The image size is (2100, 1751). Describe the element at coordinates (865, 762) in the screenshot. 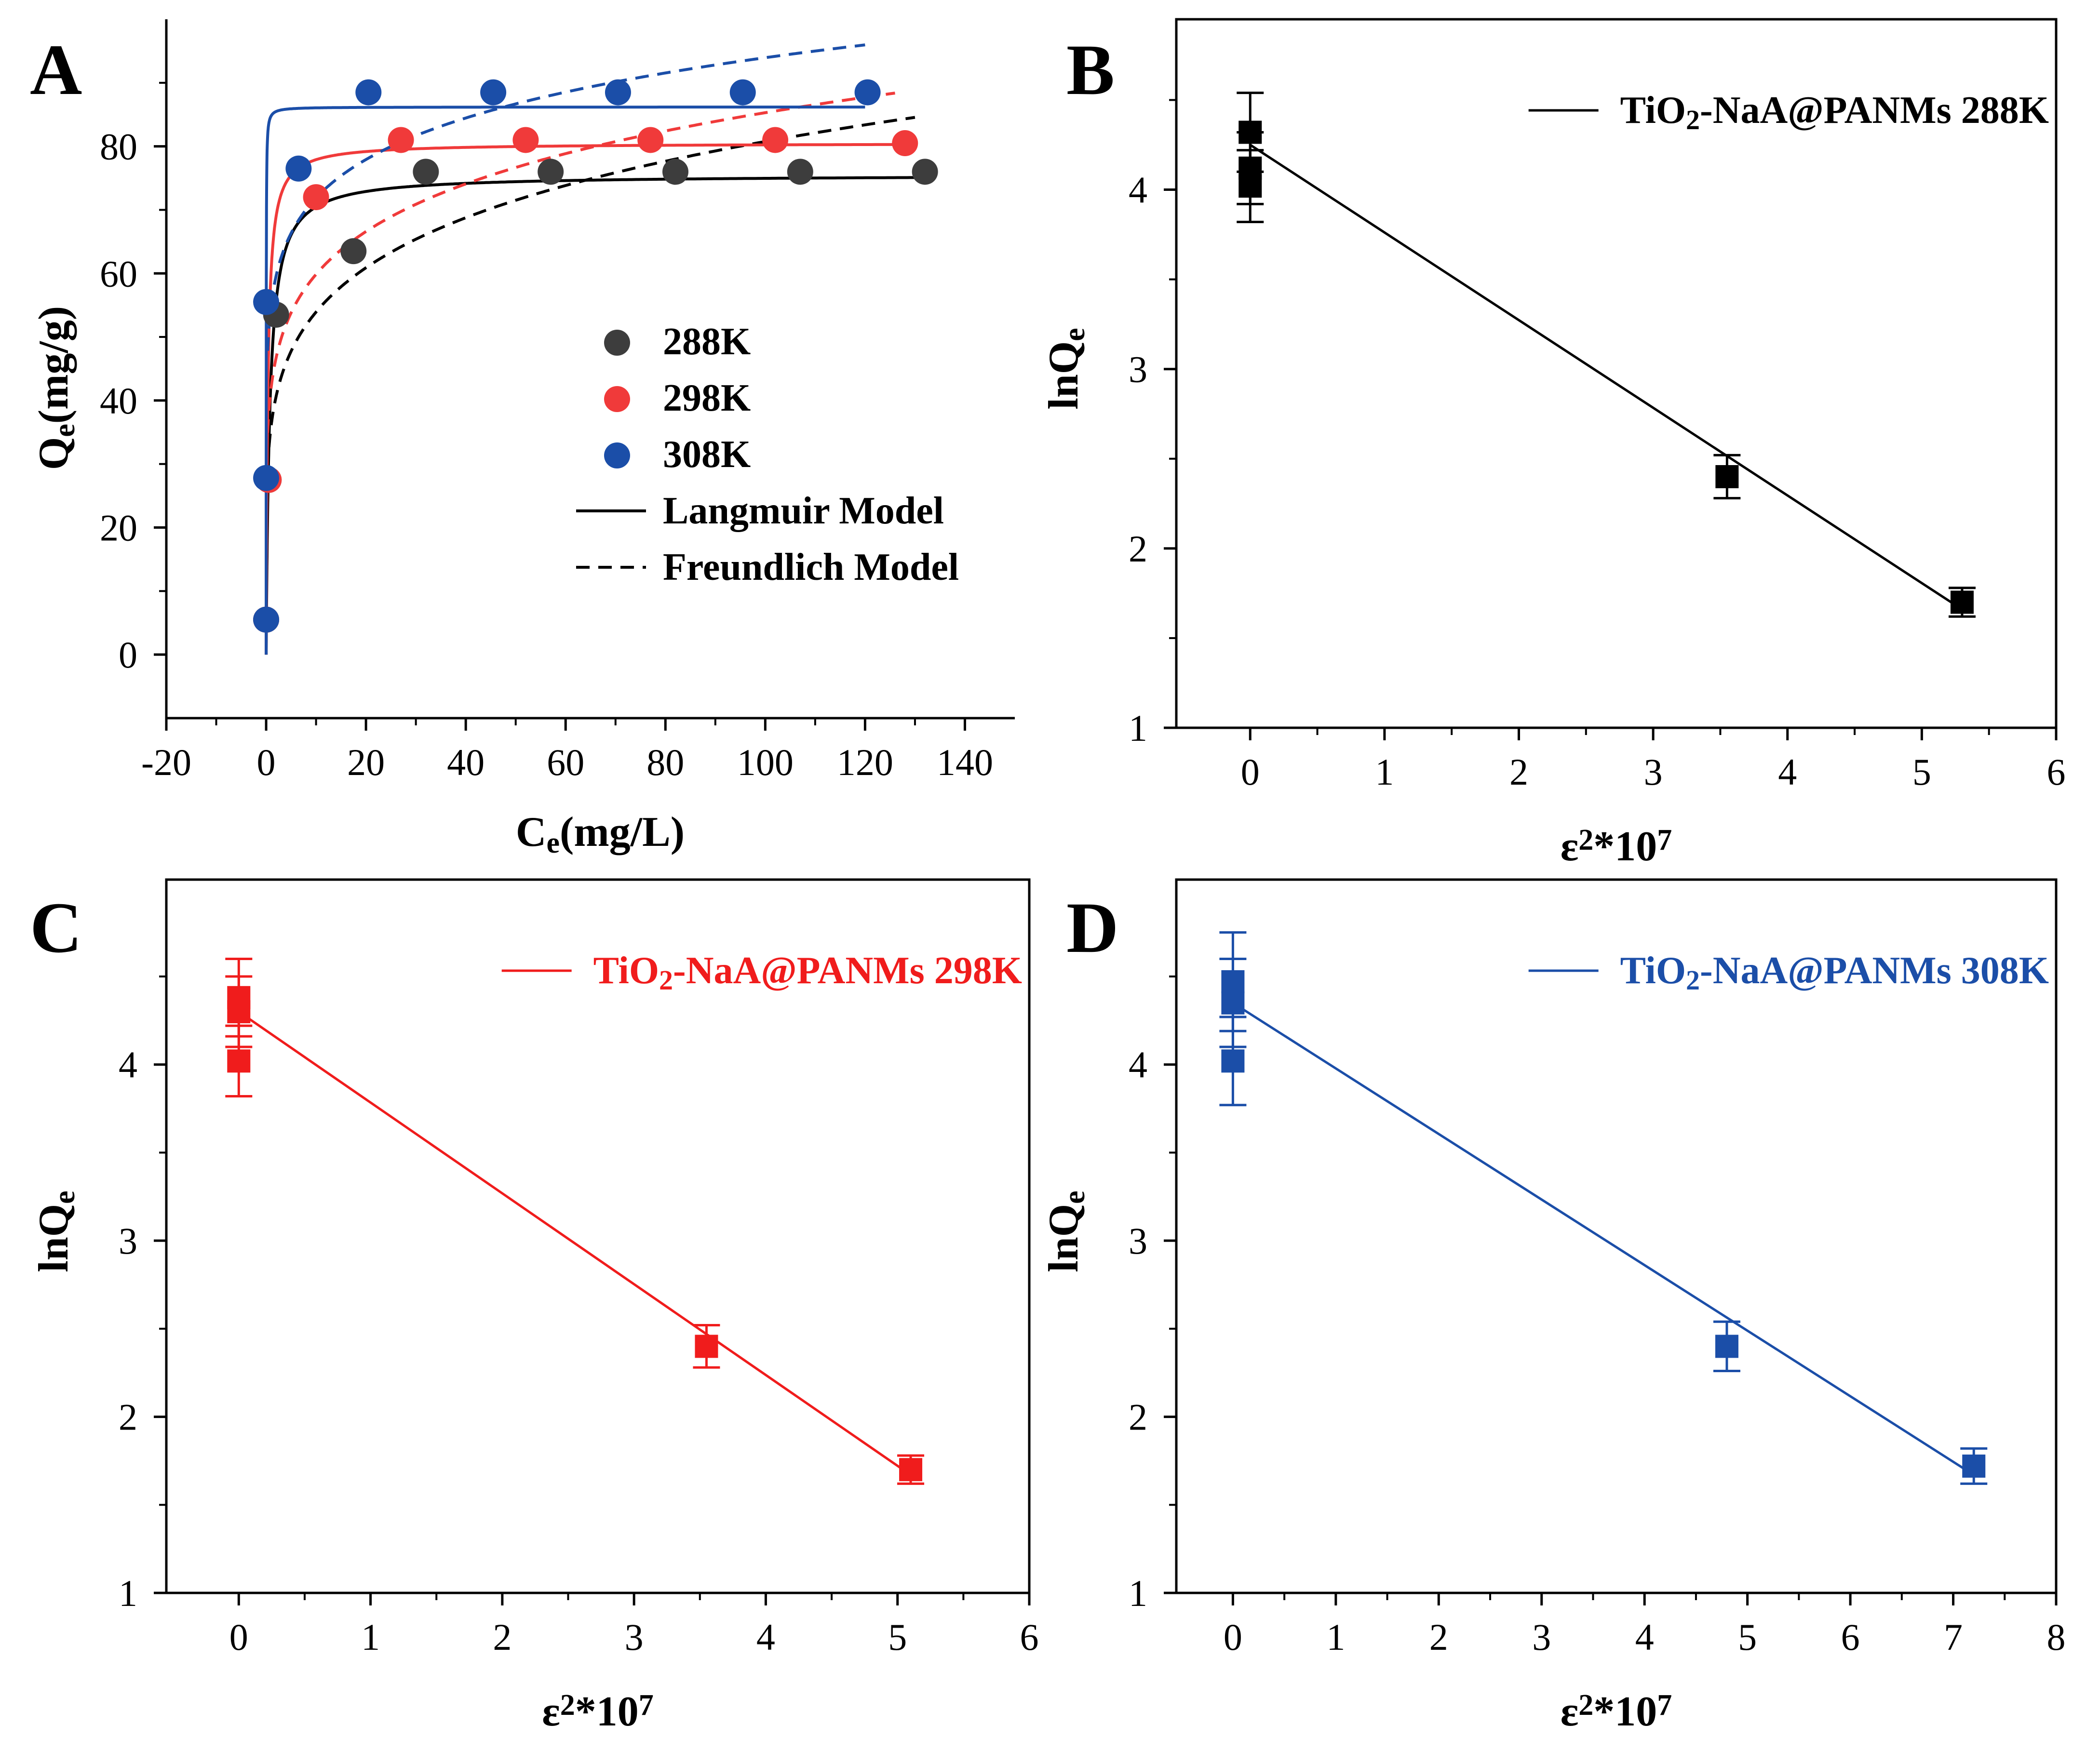

I see `x-tick-label: 120` at that location.